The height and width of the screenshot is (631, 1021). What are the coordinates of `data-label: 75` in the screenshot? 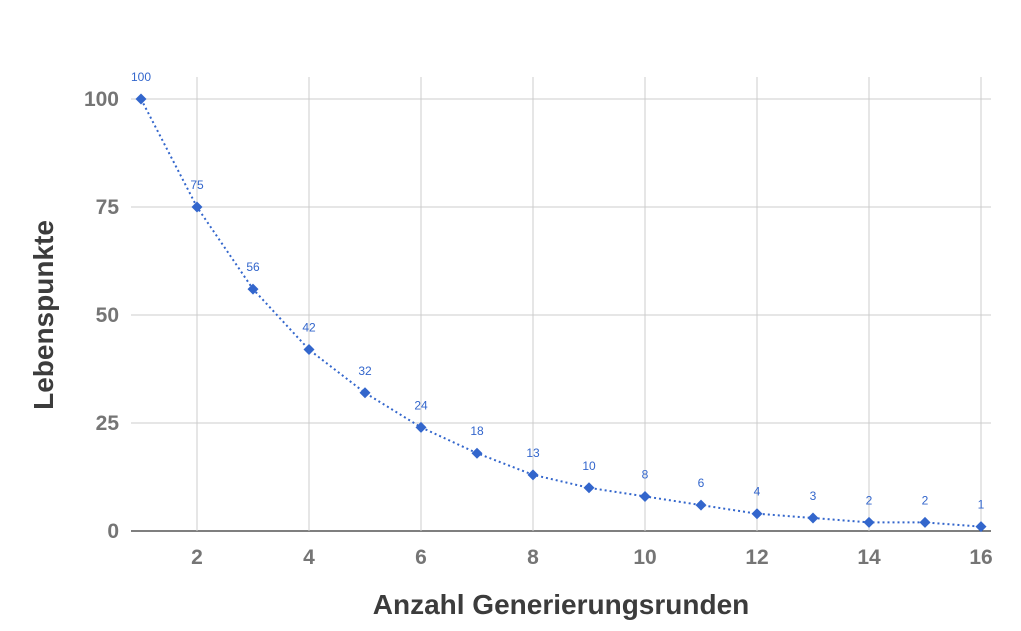 It's located at (197, 185).